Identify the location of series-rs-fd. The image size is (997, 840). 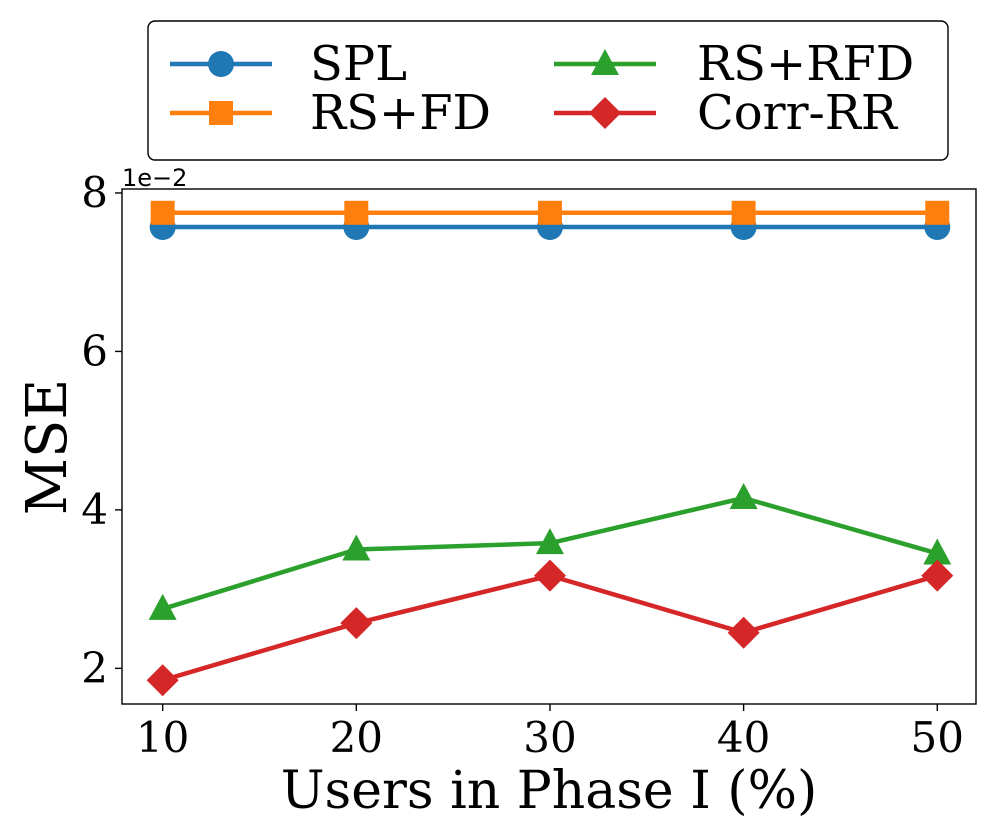
(550, 212).